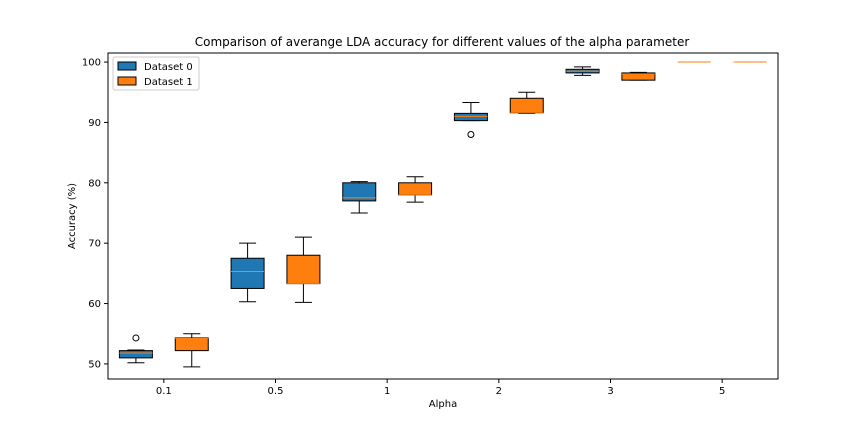 The height and width of the screenshot is (432, 864). What do you see at coordinates (164, 391) in the screenshot?
I see `x-tick-label: 0.1` at bounding box center [164, 391].